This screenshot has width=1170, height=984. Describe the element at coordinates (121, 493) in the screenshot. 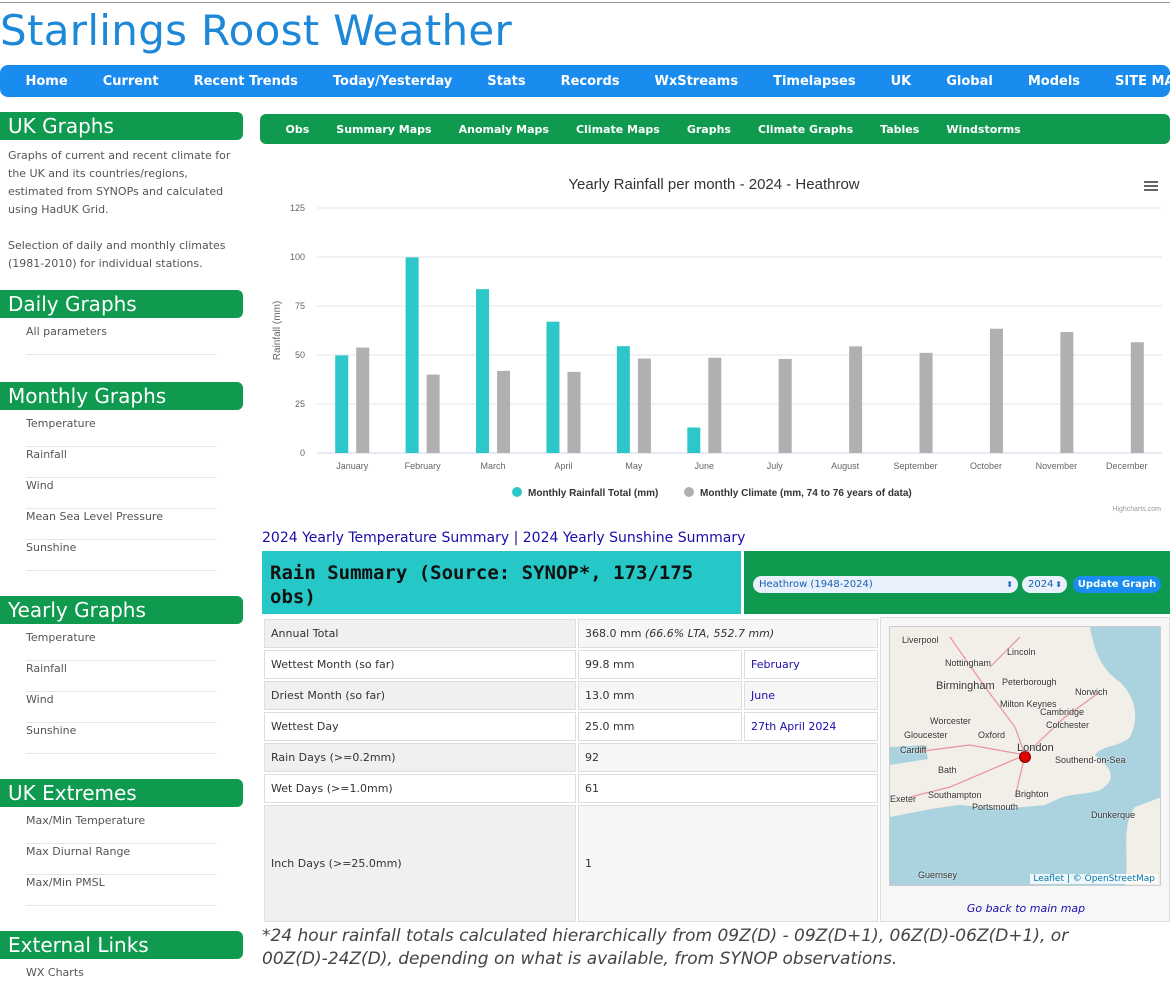

I see `sidebar-item-monthly-wind: Wind` at that location.